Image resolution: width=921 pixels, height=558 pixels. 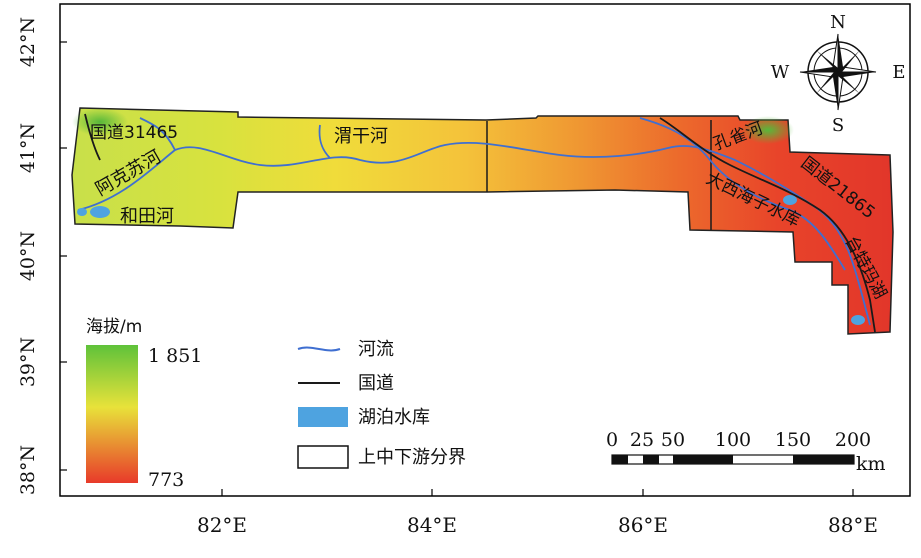 I want to click on lat-label-41: 41°N, so click(x=28, y=148).